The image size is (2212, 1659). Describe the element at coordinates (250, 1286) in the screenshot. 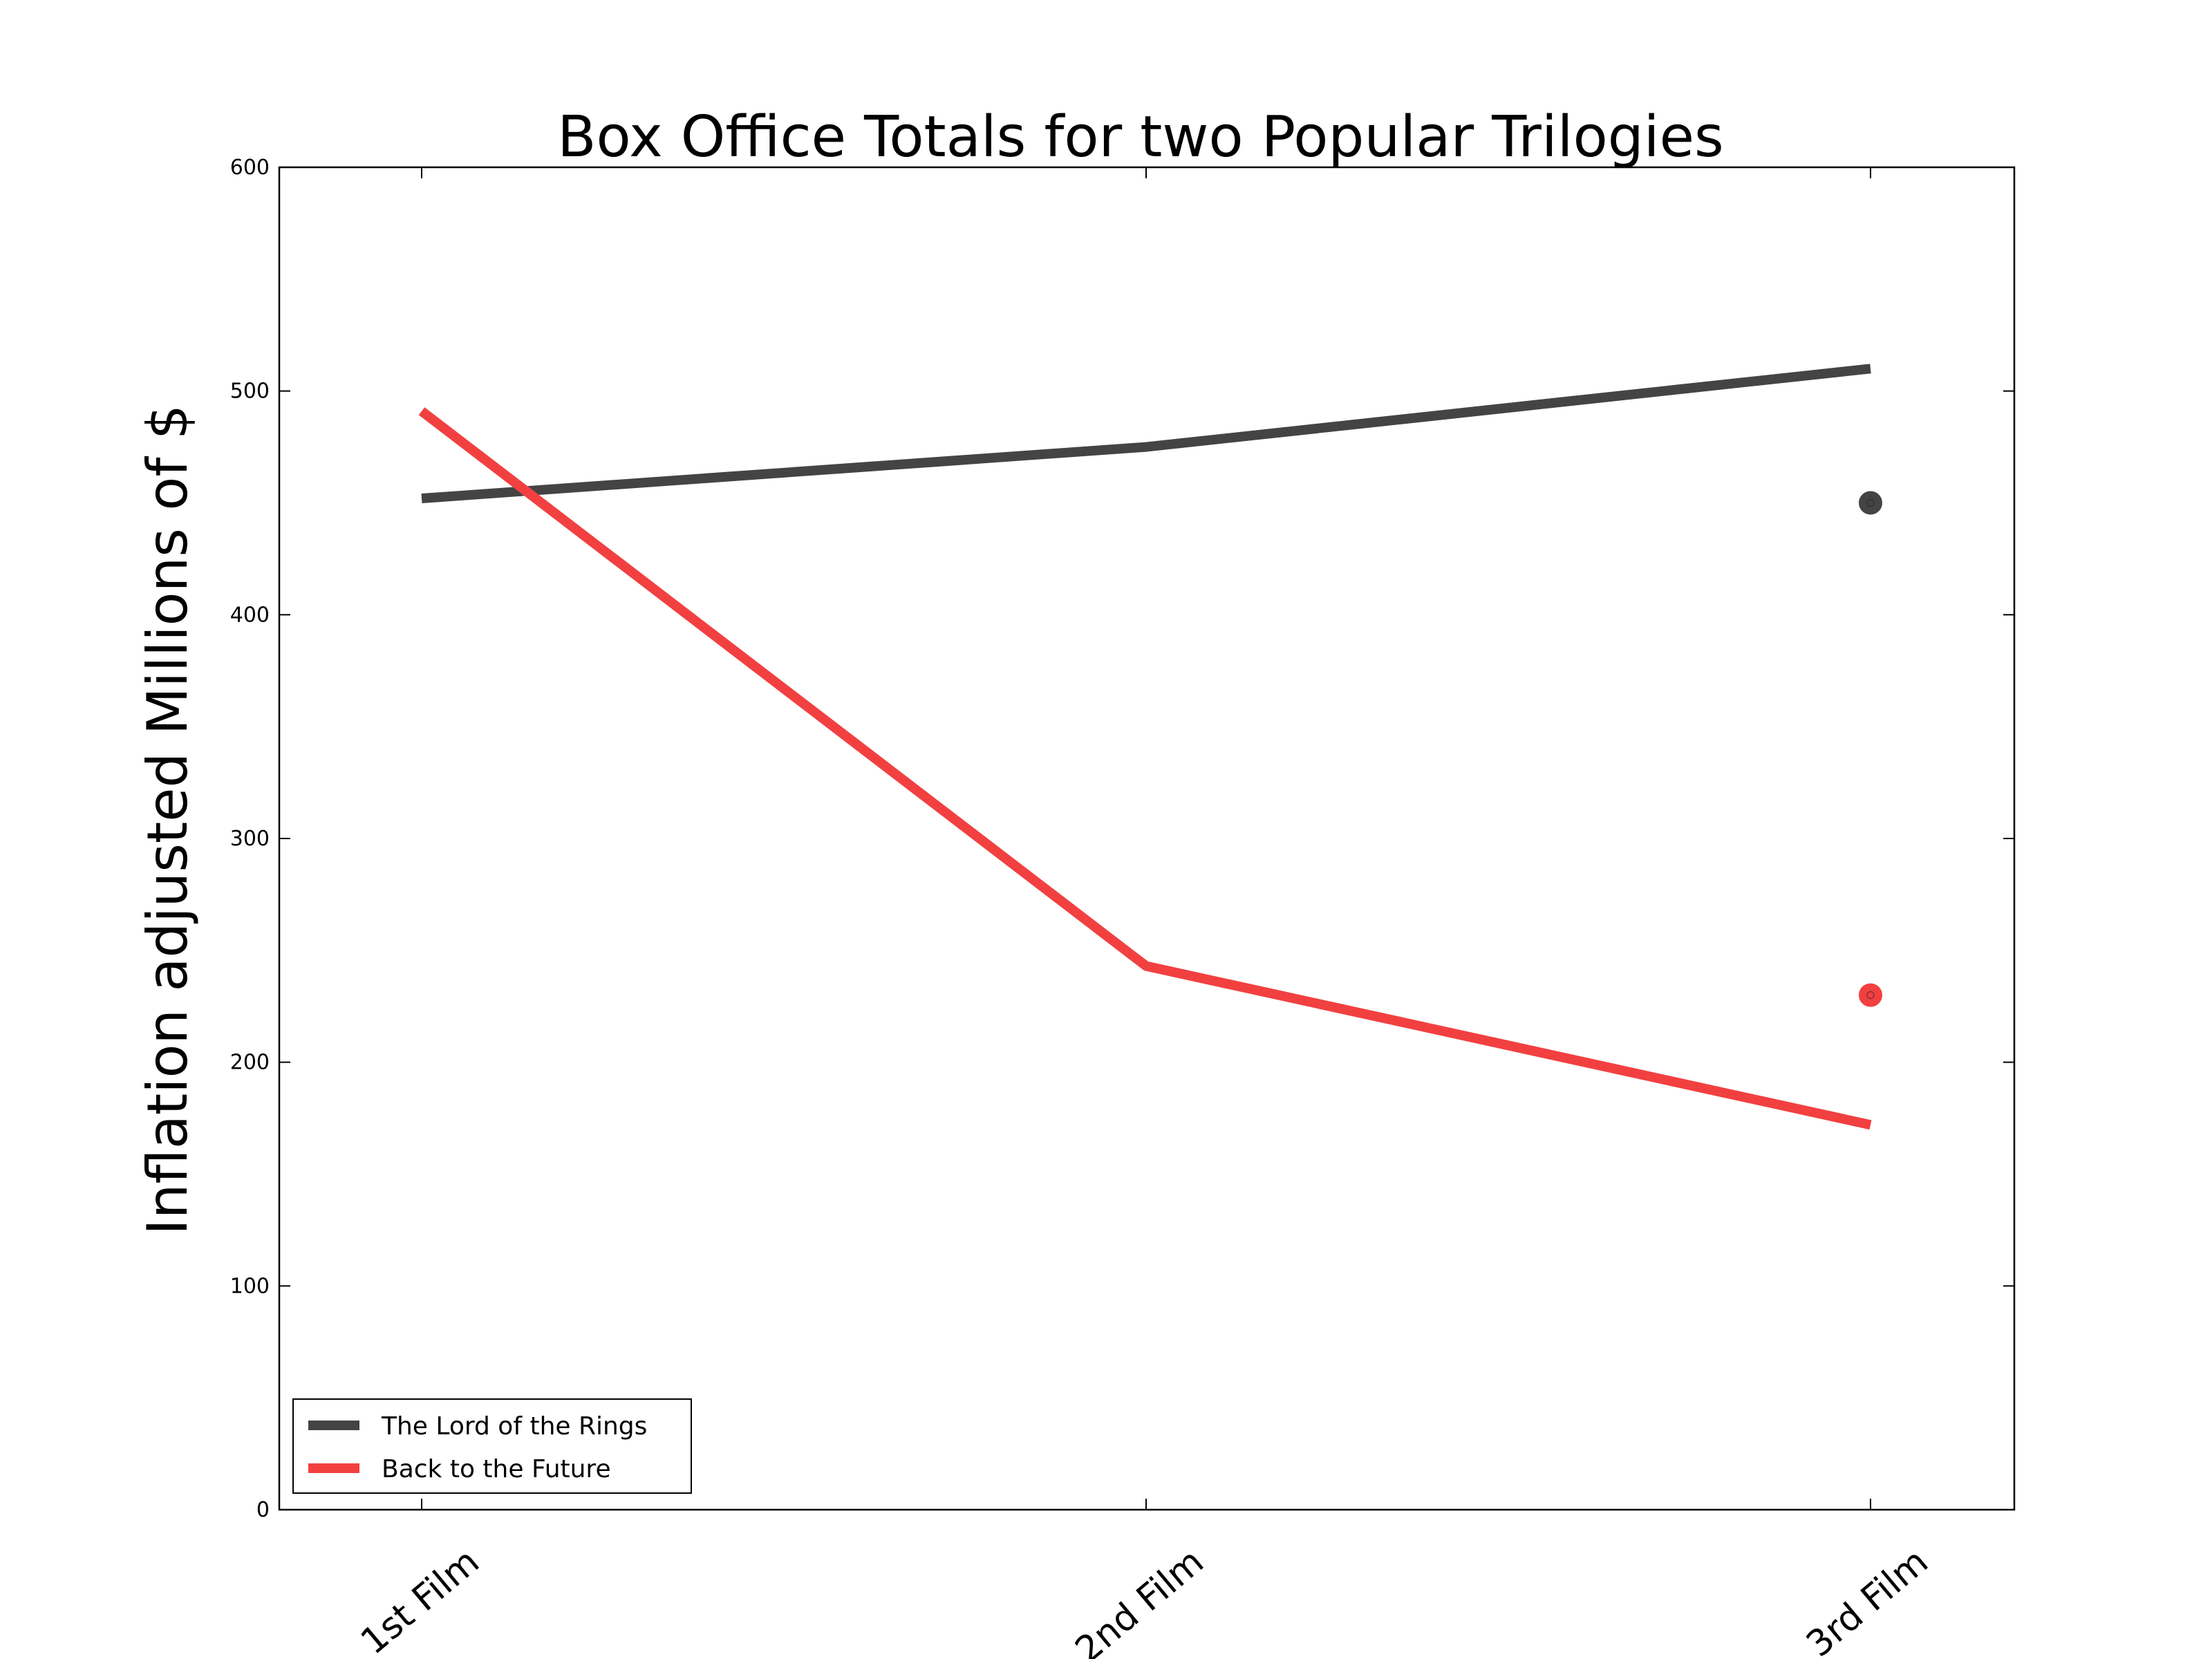

I see `y-tick-label: 100` at that location.